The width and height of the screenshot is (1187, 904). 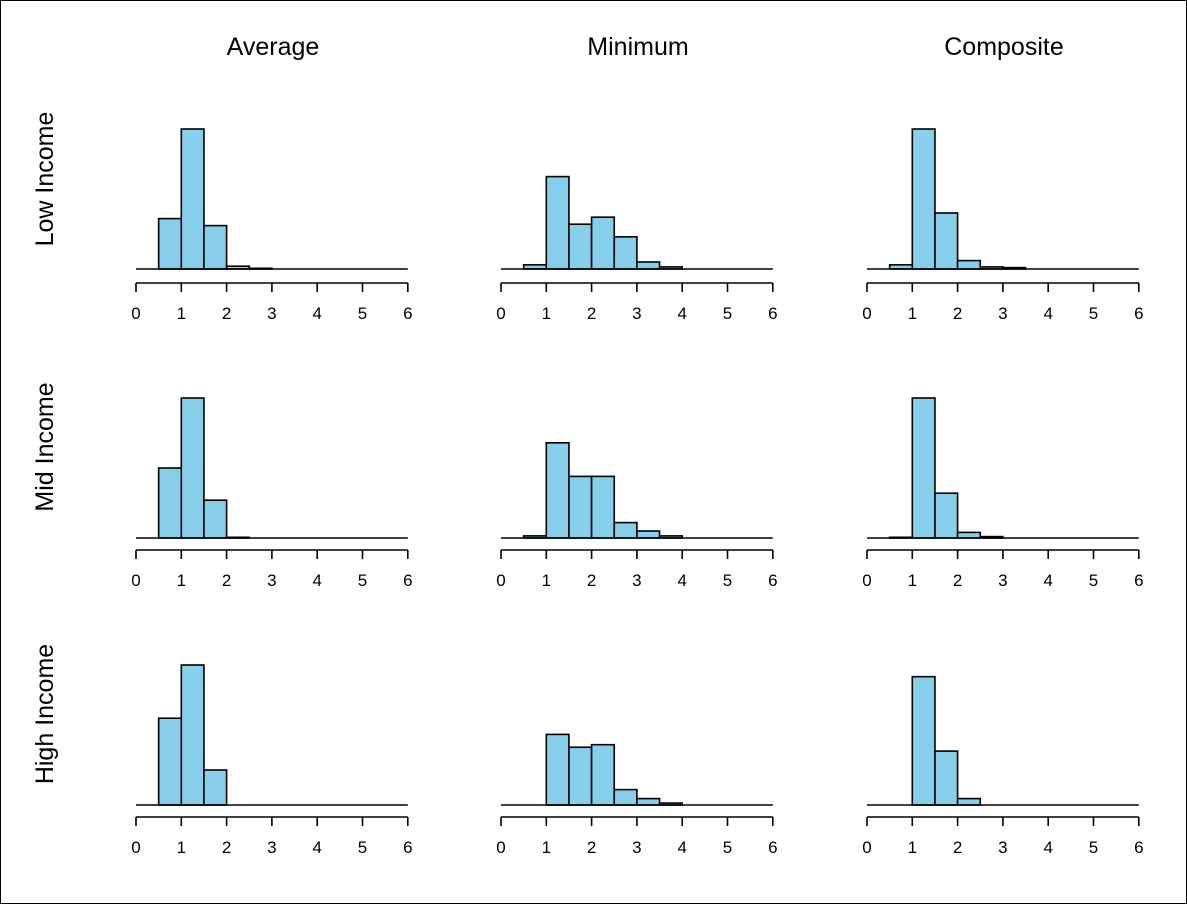 What do you see at coordinates (637, 47) in the screenshot?
I see `column-title-minimum: Minimum` at bounding box center [637, 47].